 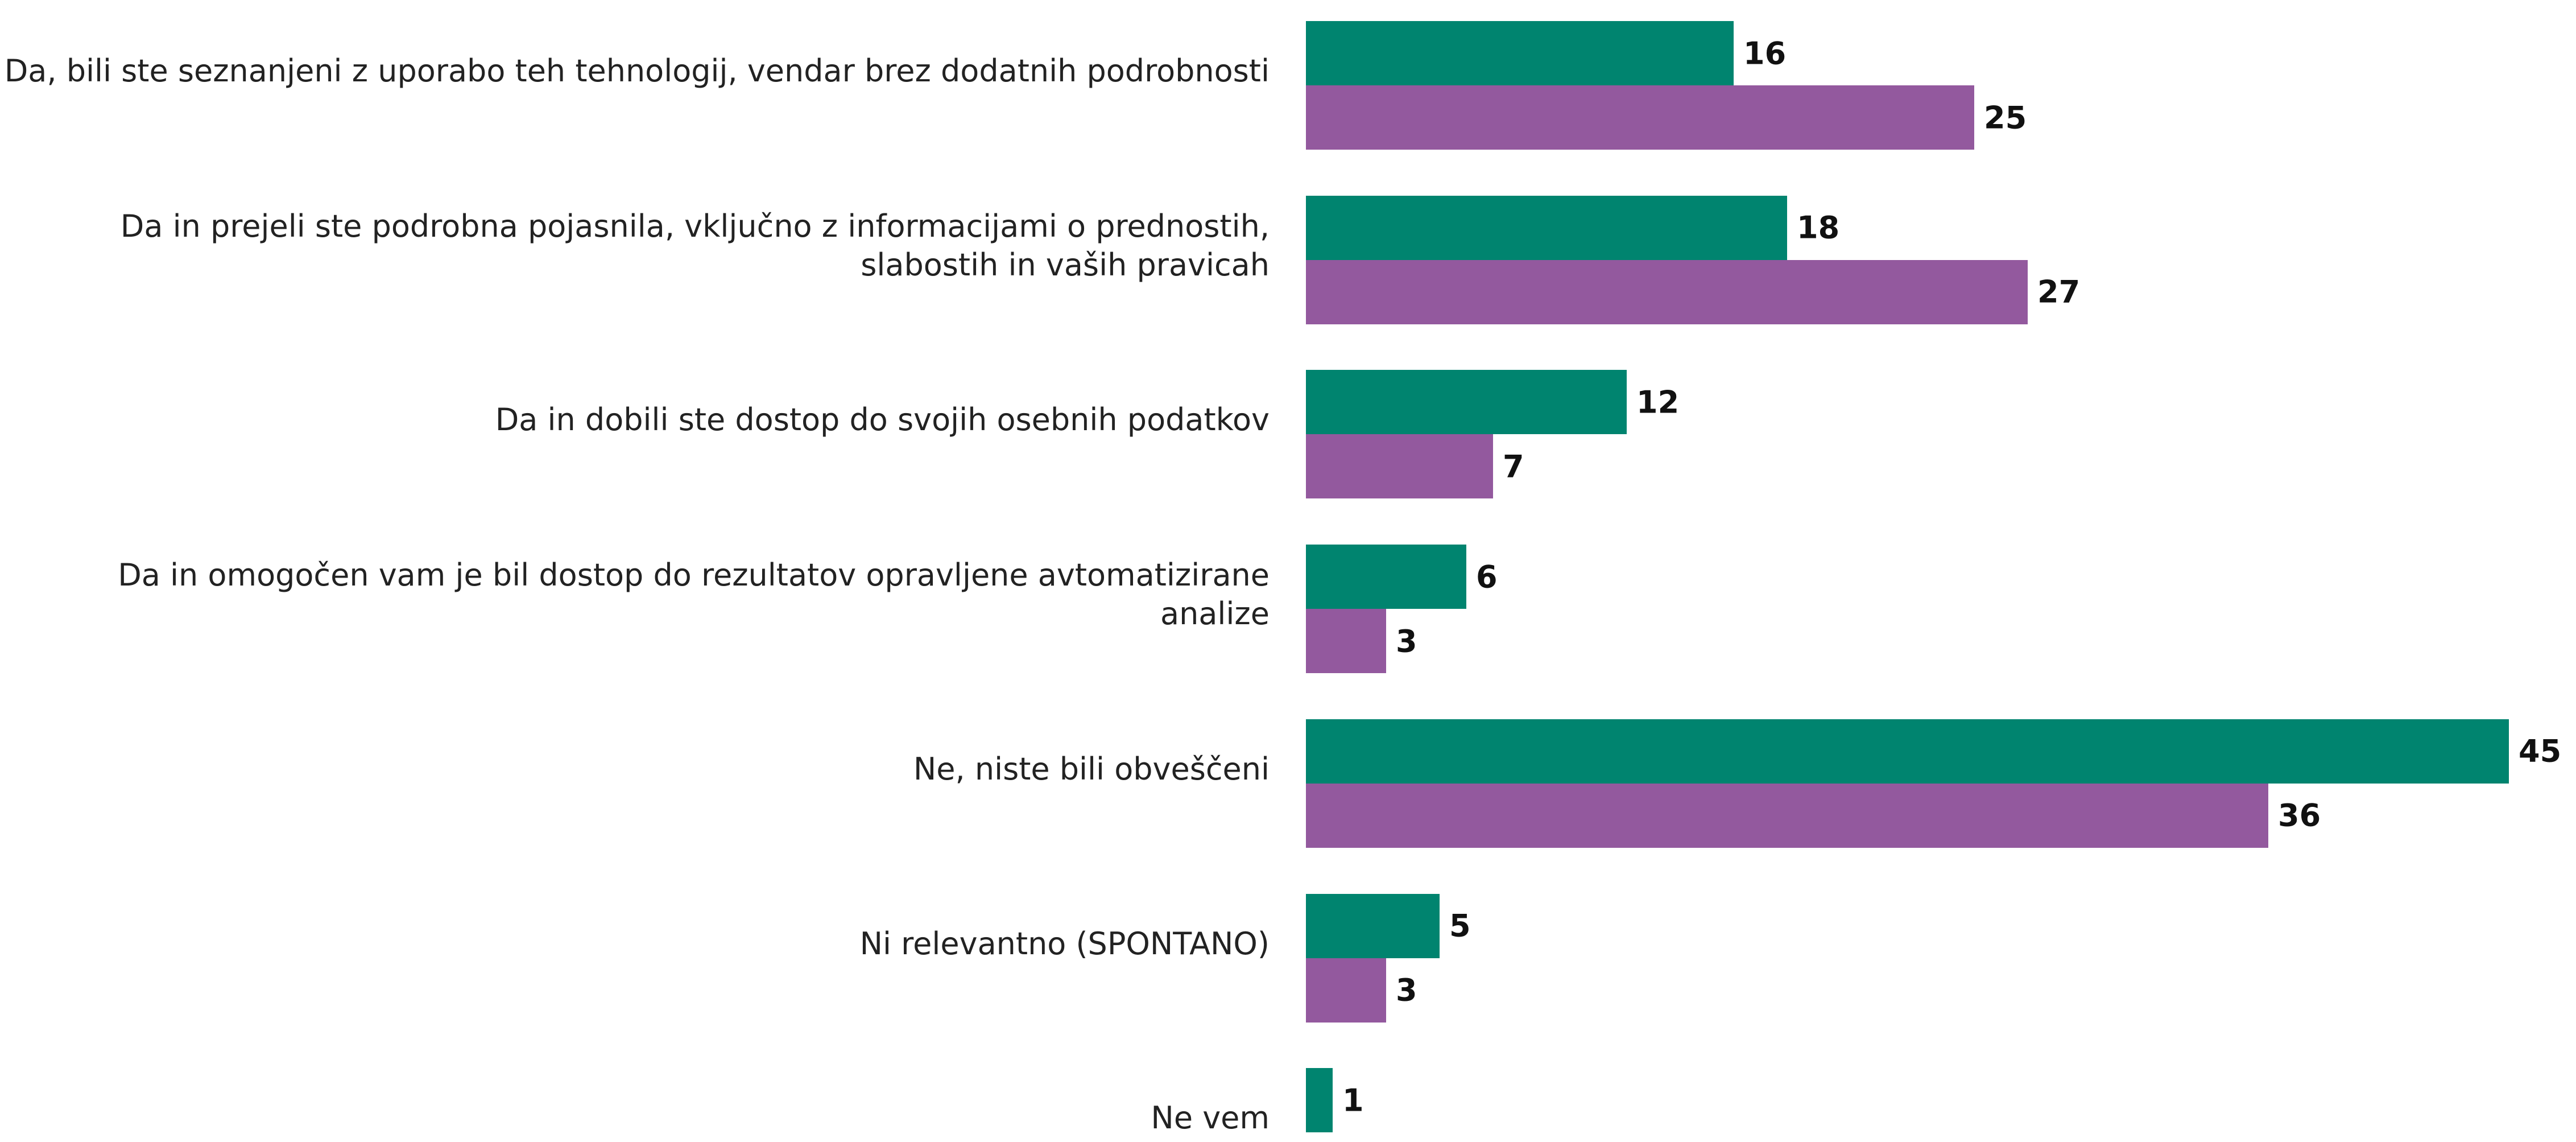 What do you see at coordinates (1210, 1118) in the screenshot?
I see `category-label: Ne vem` at bounding box center [1210, 1118].